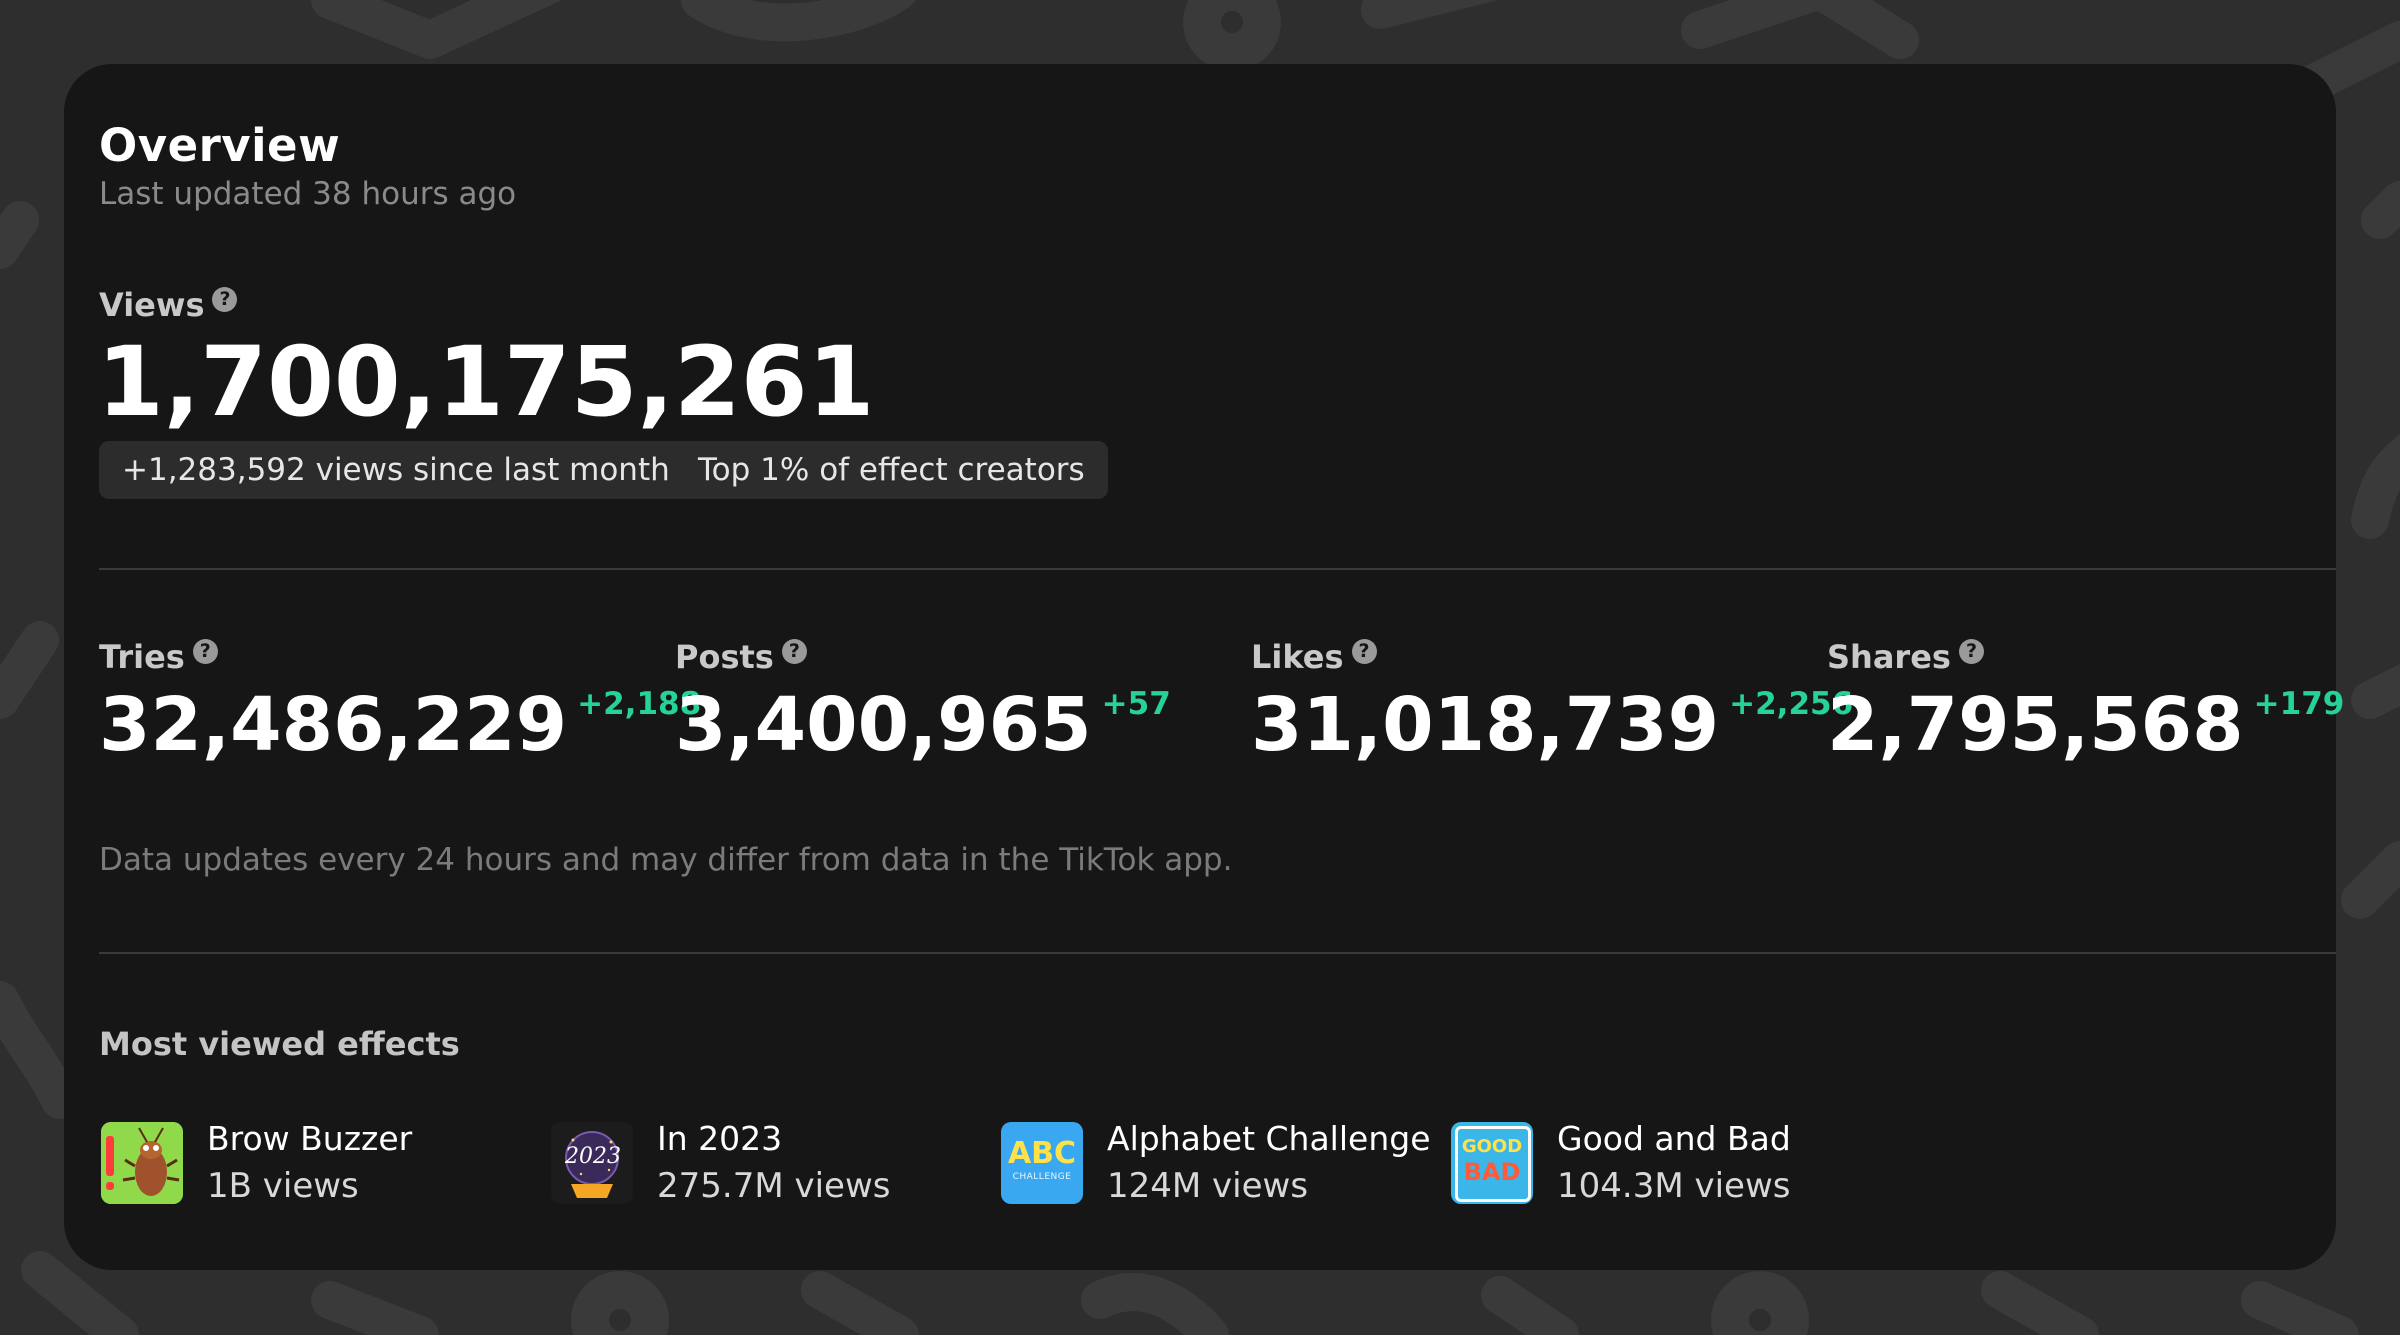  Describe the element at coordinates (333, 725) in the screenshot. I see `stat-value: 32,486,229` at that location.